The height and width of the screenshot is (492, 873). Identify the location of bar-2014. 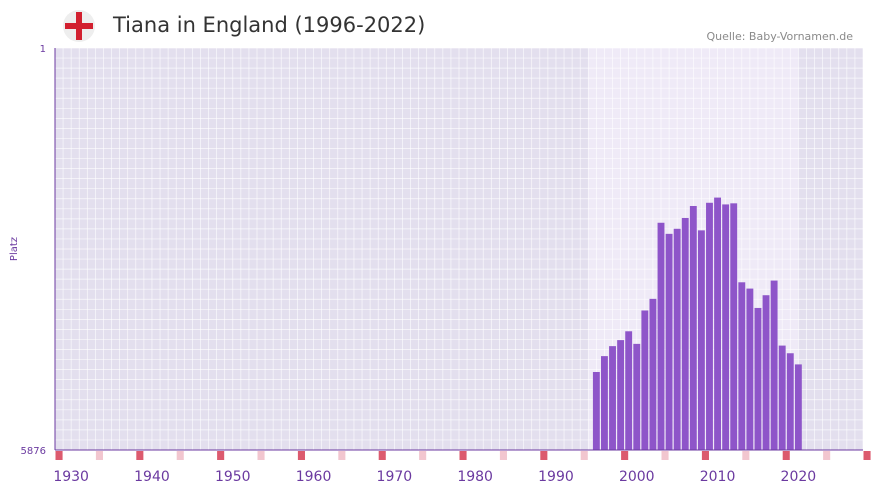
(750, 369).